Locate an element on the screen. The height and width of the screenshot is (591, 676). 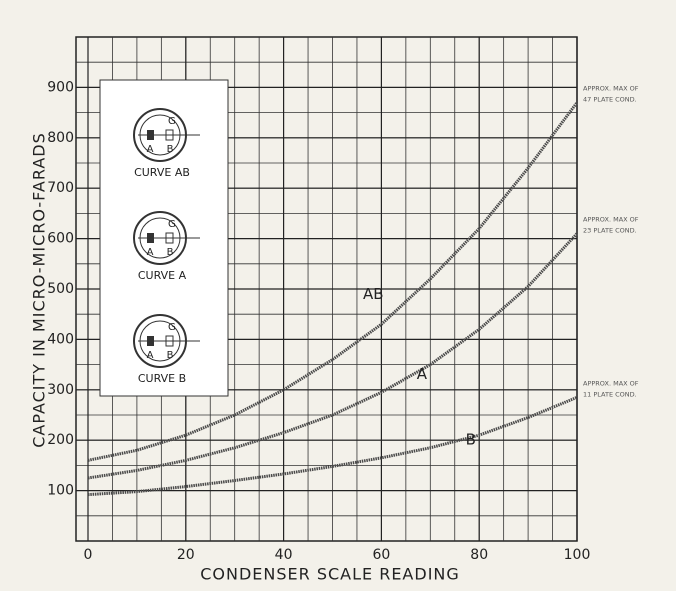
annotation: 23 PLATE COND. is located at coordinates (610, 231).